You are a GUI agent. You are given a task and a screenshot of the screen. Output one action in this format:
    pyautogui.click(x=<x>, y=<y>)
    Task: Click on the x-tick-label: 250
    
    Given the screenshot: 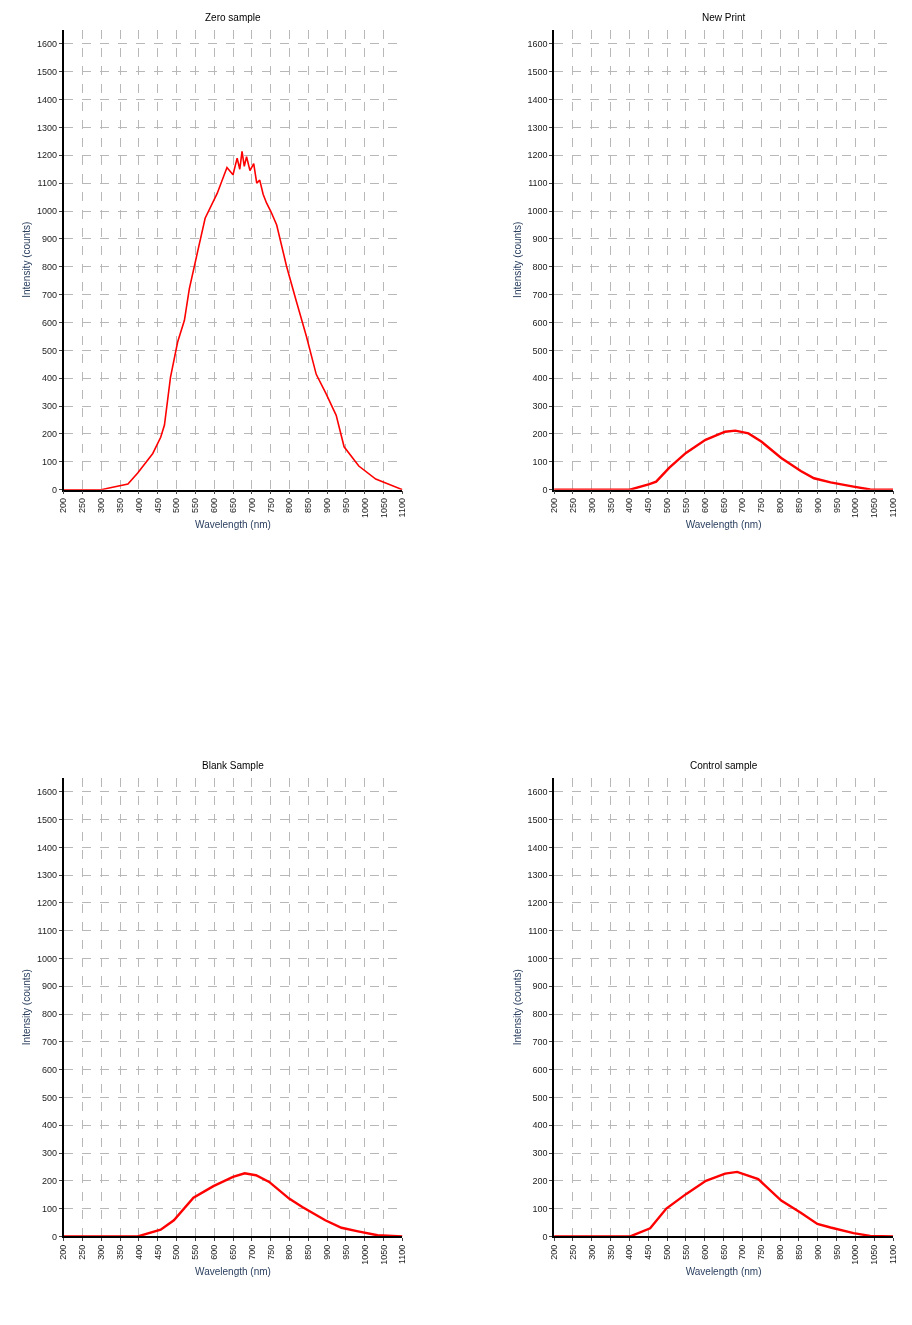 What is the action you would take?
    pyautogui.click(x=82, y=506)
    